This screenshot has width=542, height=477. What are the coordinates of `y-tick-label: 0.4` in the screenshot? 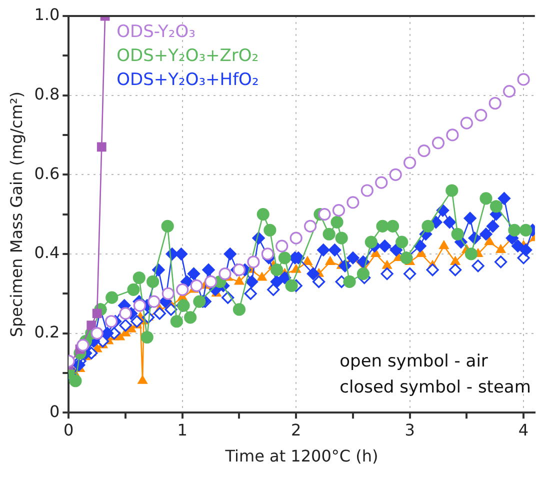 It's located at (47, 252).